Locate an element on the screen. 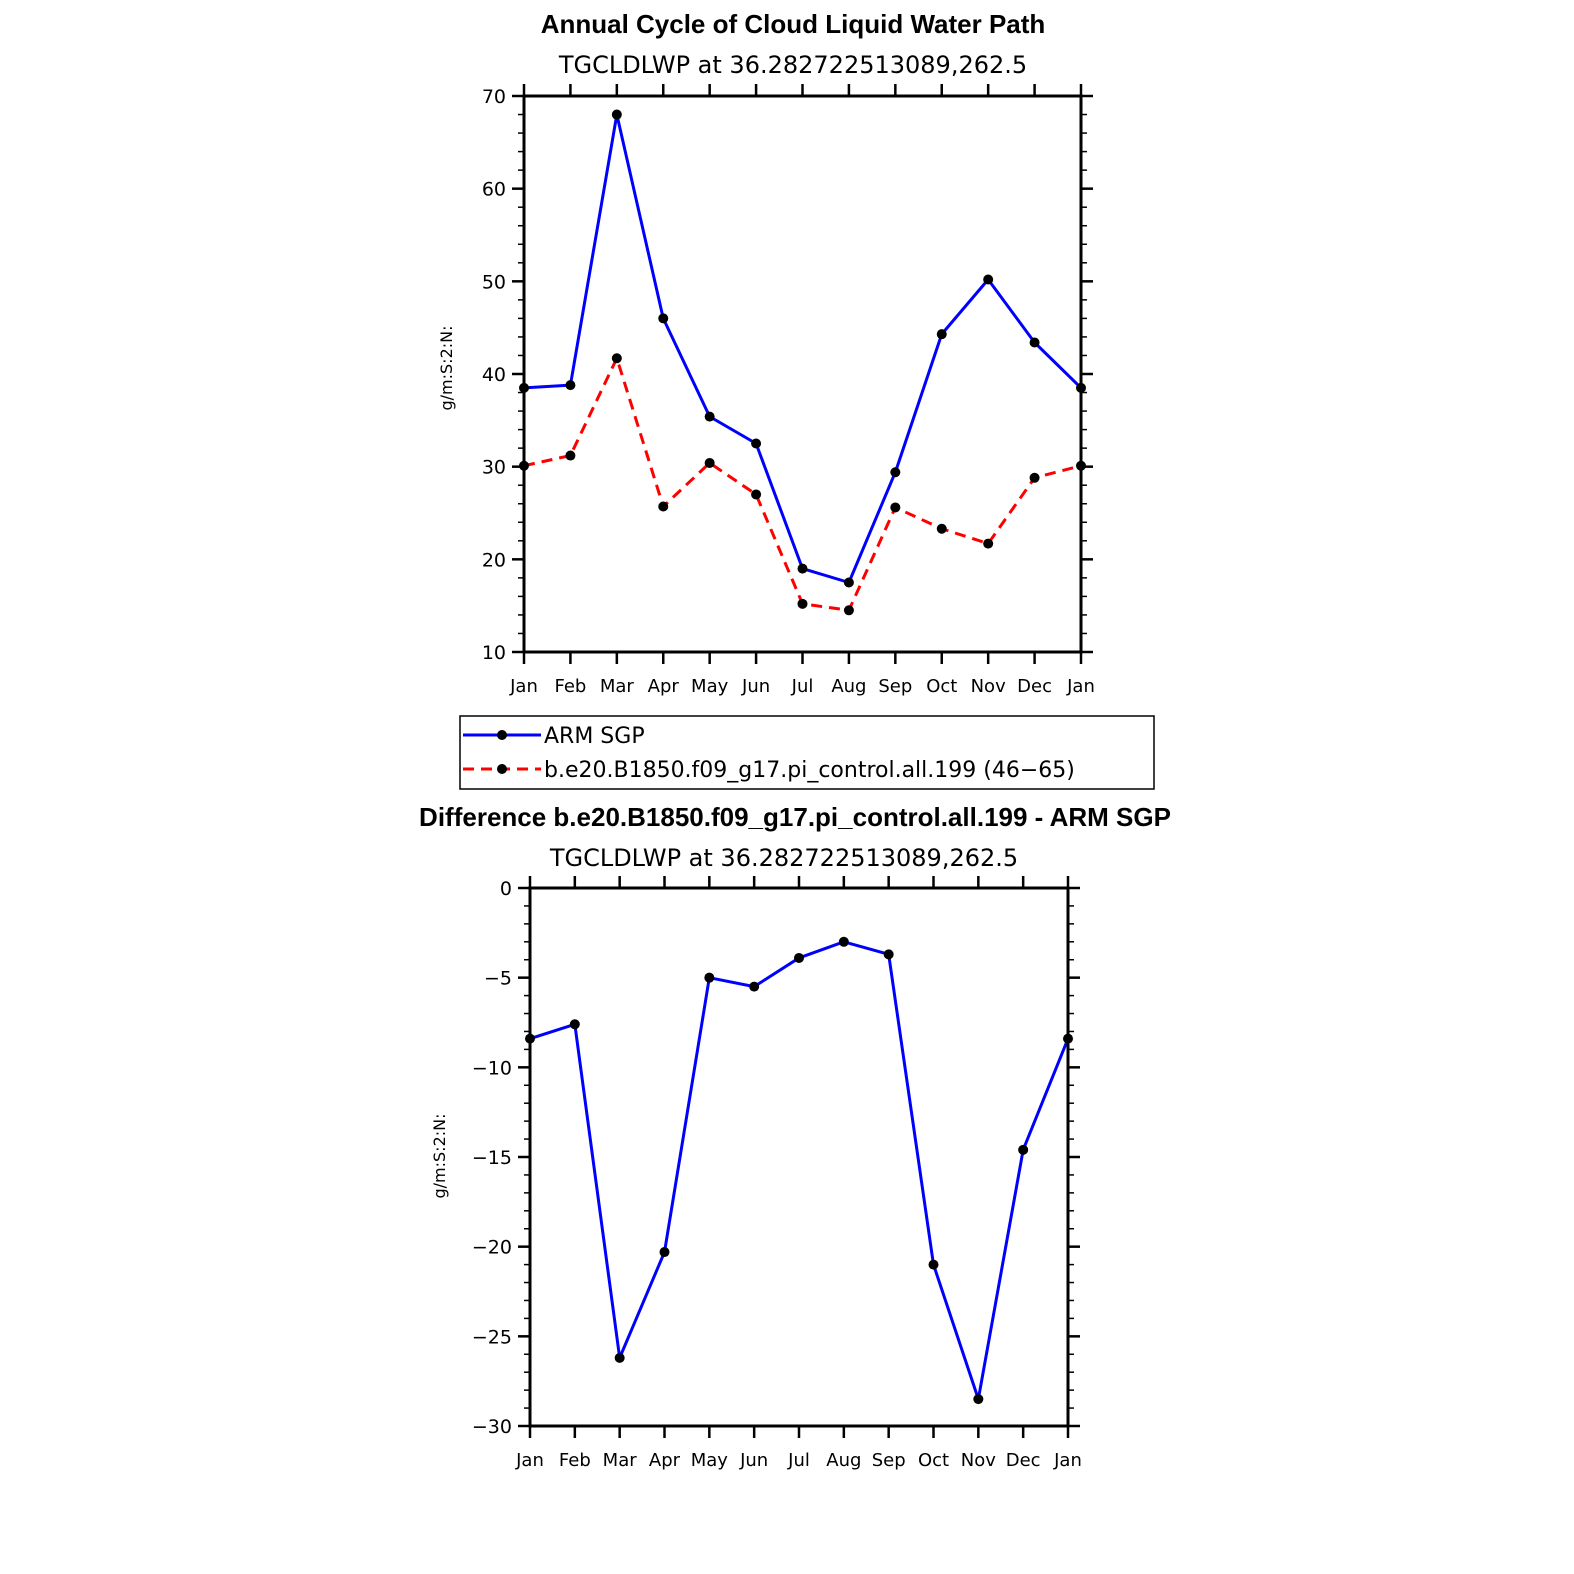 This screenshot has height=1574, width=1574. chart1-series-0-line is located at coordinates (803, 348).